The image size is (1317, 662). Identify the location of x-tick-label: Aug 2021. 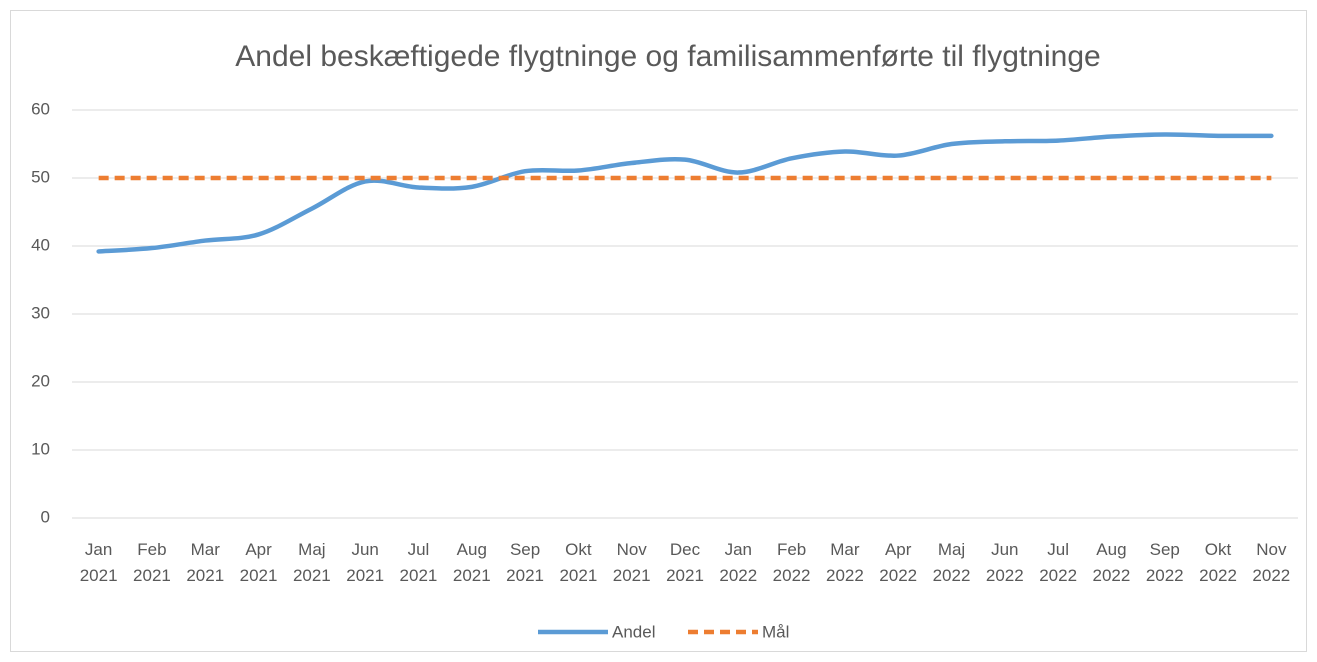
(471, 562).